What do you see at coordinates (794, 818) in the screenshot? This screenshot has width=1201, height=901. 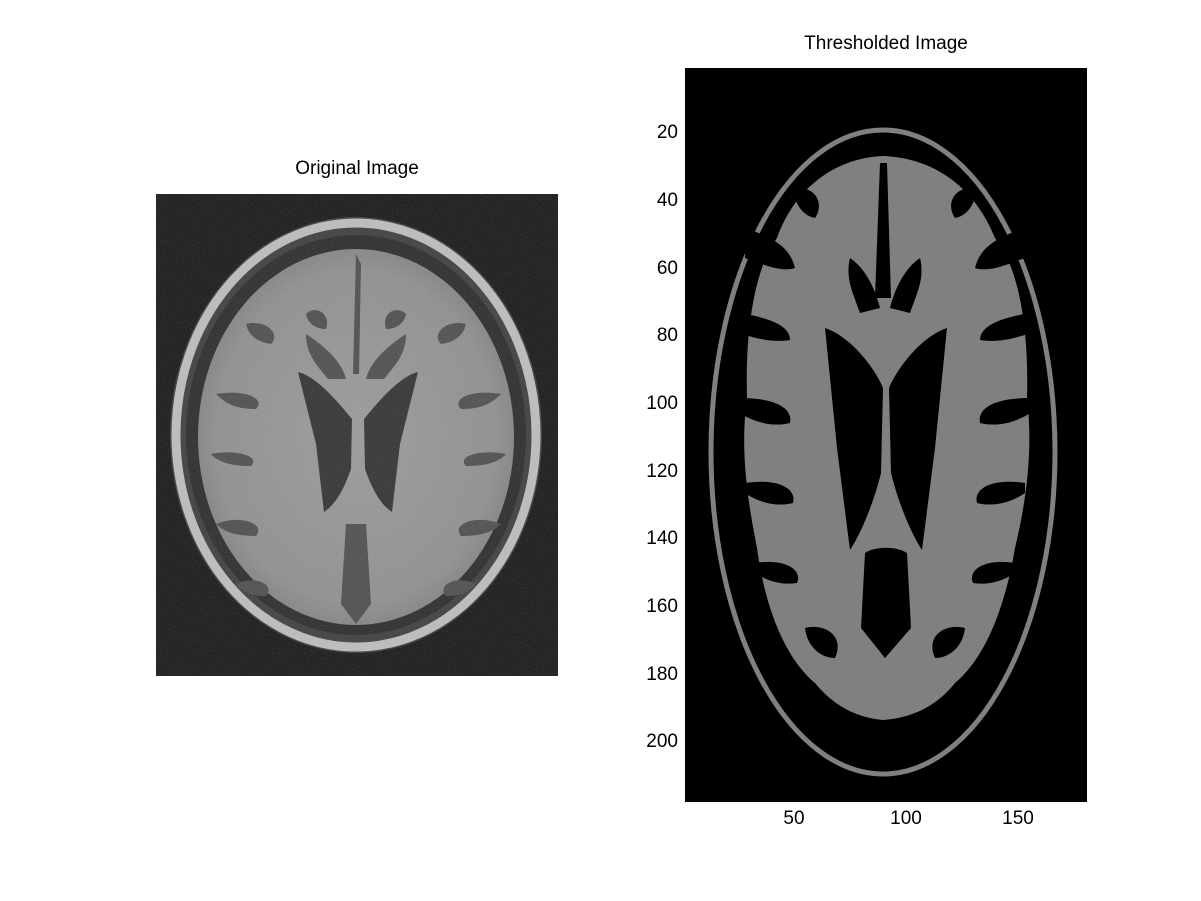 I see `x-tick-label: 50` at bounding box center [794, 818].